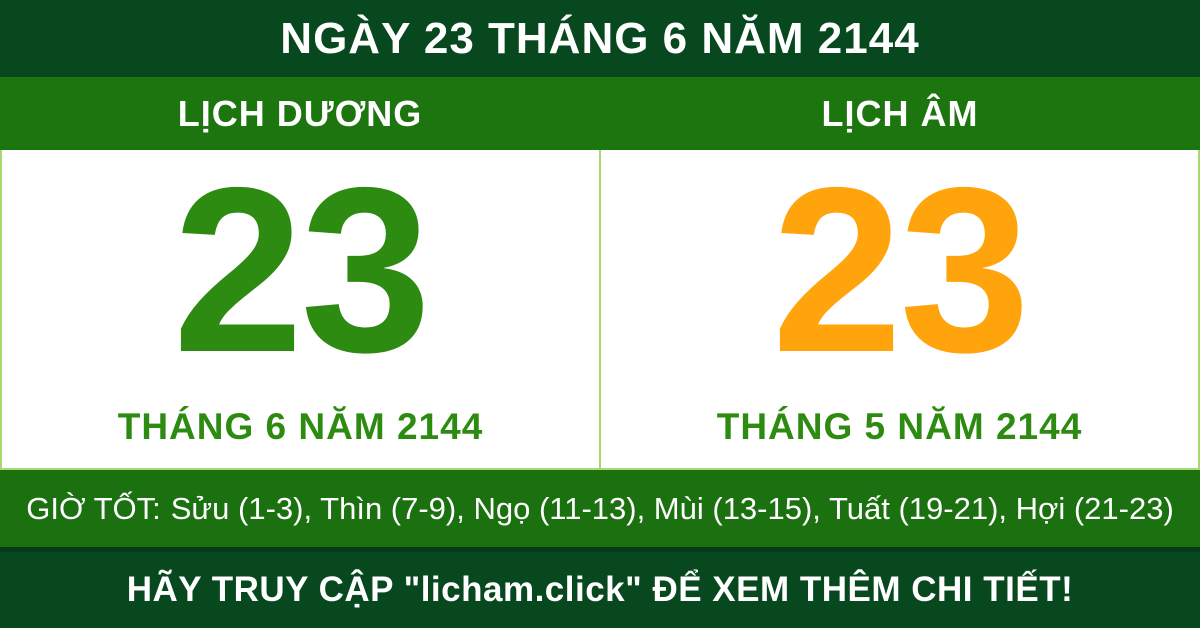  I want to click on lunar-calendar-label: LỊCH ÂM, so click(900, 113).